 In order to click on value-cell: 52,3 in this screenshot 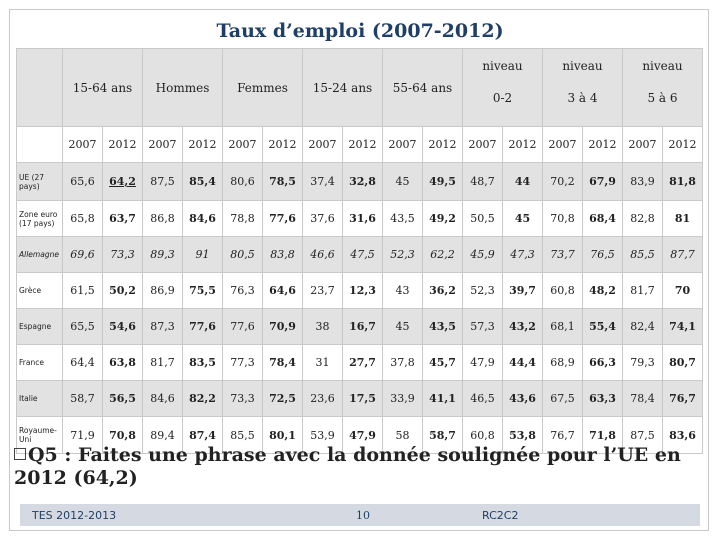, I will do `click(402, 254)`.